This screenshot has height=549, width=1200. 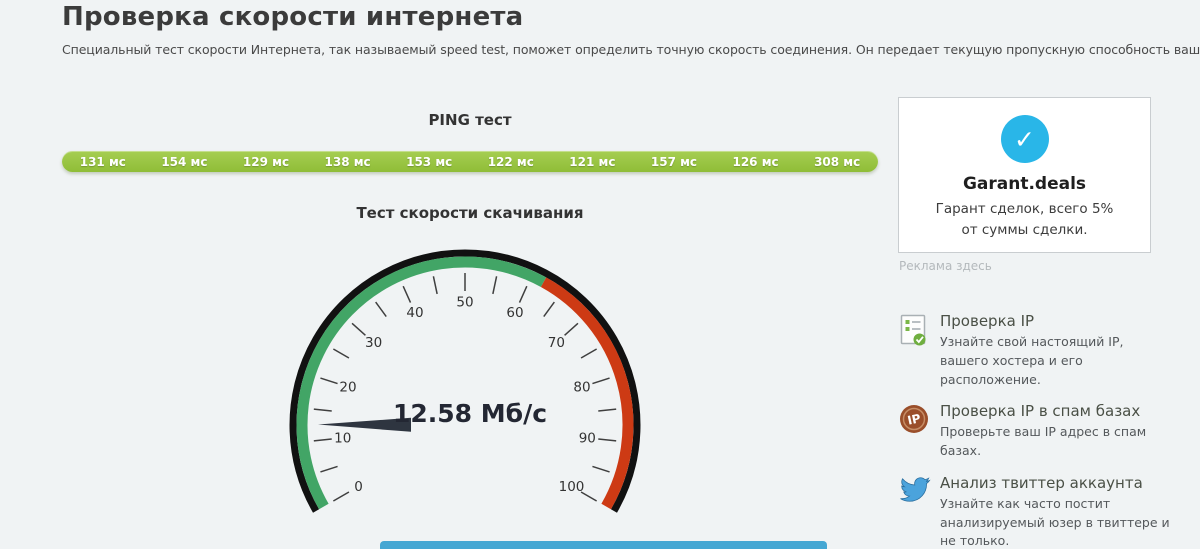 I want to click on ping-value: 138 мс, so click(x=347, y=161).